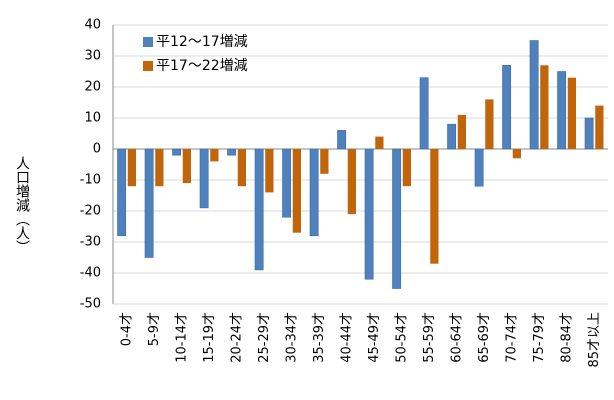 The width and height of the screenshot is (614, 400). Describe the element at coordinates (22, 205) in the screenshot. I see `y-axis-label: 人口増減（人）` at that location.